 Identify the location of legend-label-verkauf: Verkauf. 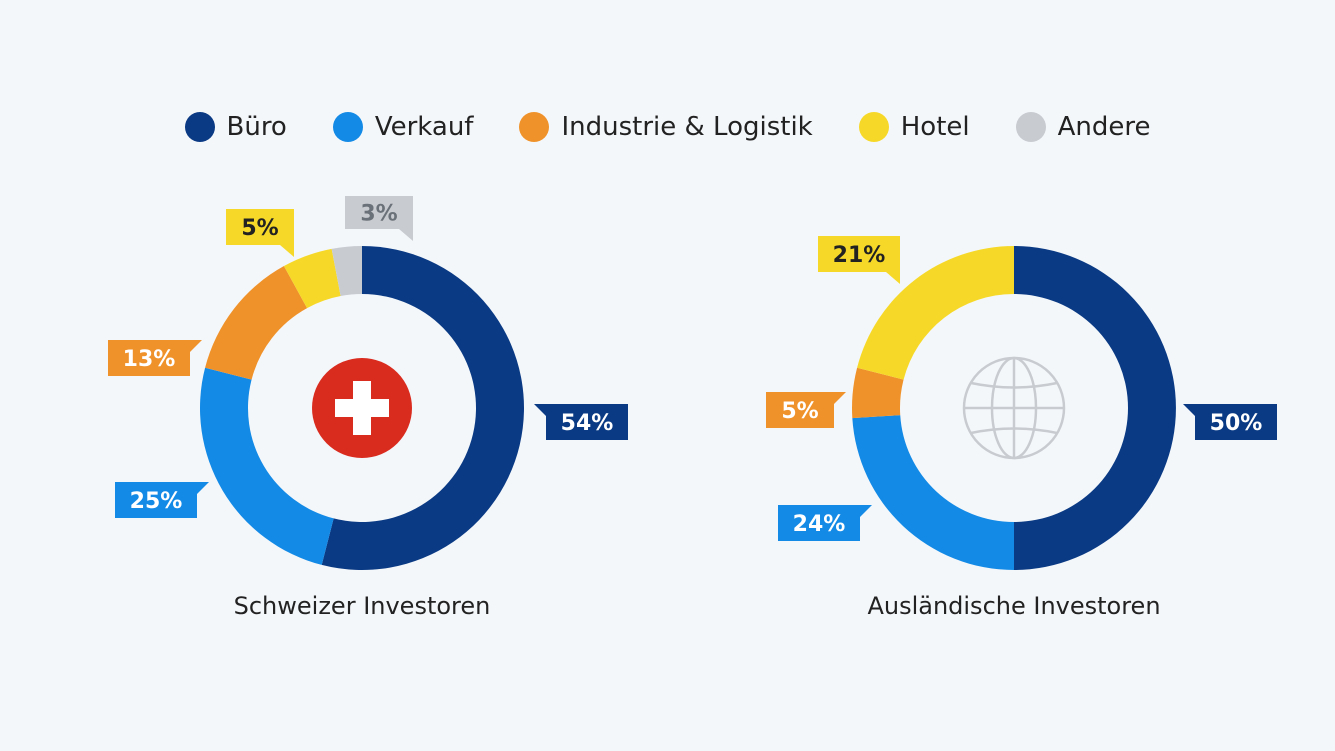
(424, 127).